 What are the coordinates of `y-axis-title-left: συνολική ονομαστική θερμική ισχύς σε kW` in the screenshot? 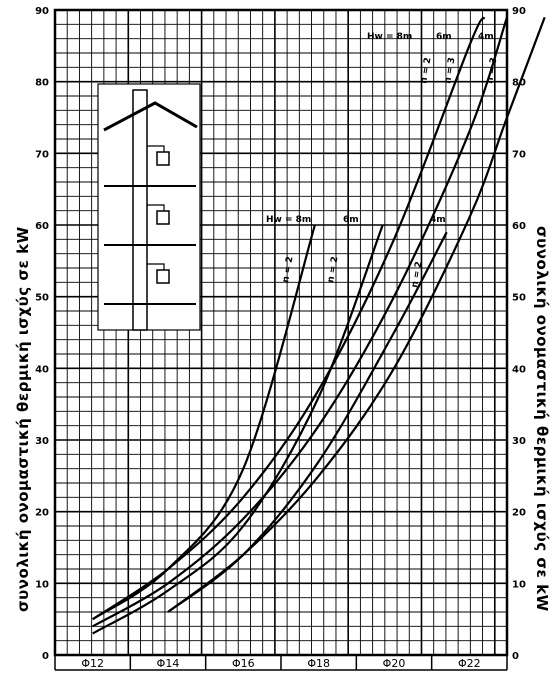 It's located at (23, 419).